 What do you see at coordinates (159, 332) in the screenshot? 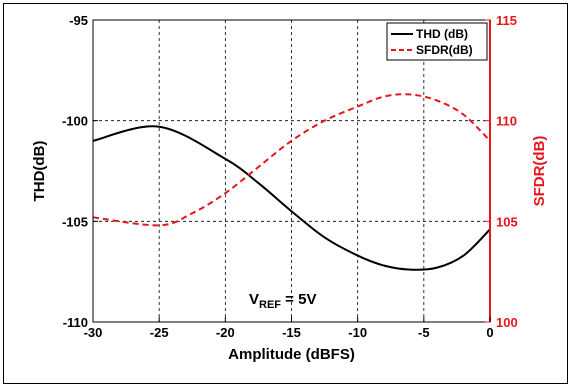
I see `x-tick-label: -25` at bounding box center [159, 332].